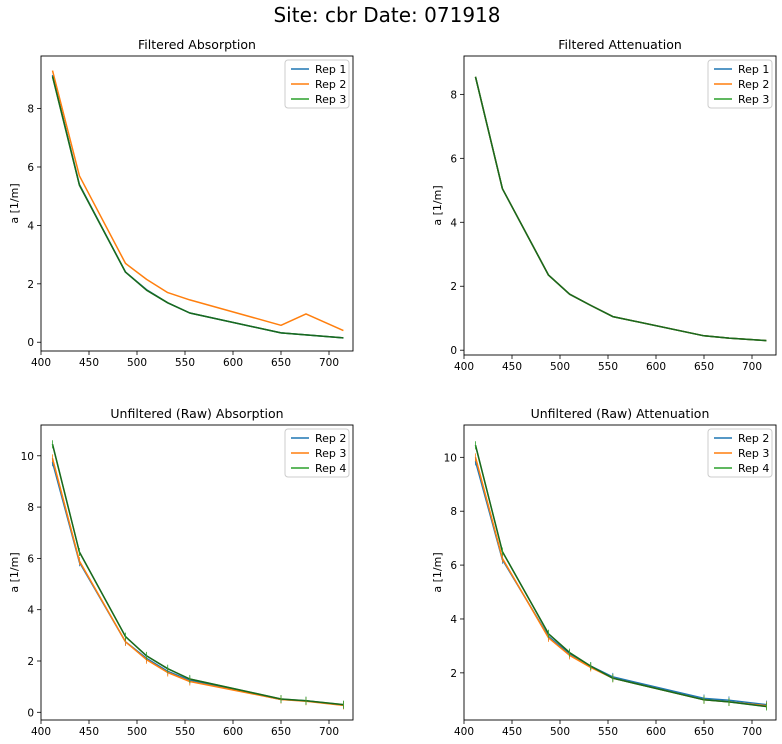 This screenshot has height=744, width=782. What do you see at coordinates (464, 732) in the screenshot?
I see `unfiltered-attenuation-xtick-label: 400` at bounding box center [464, 732].